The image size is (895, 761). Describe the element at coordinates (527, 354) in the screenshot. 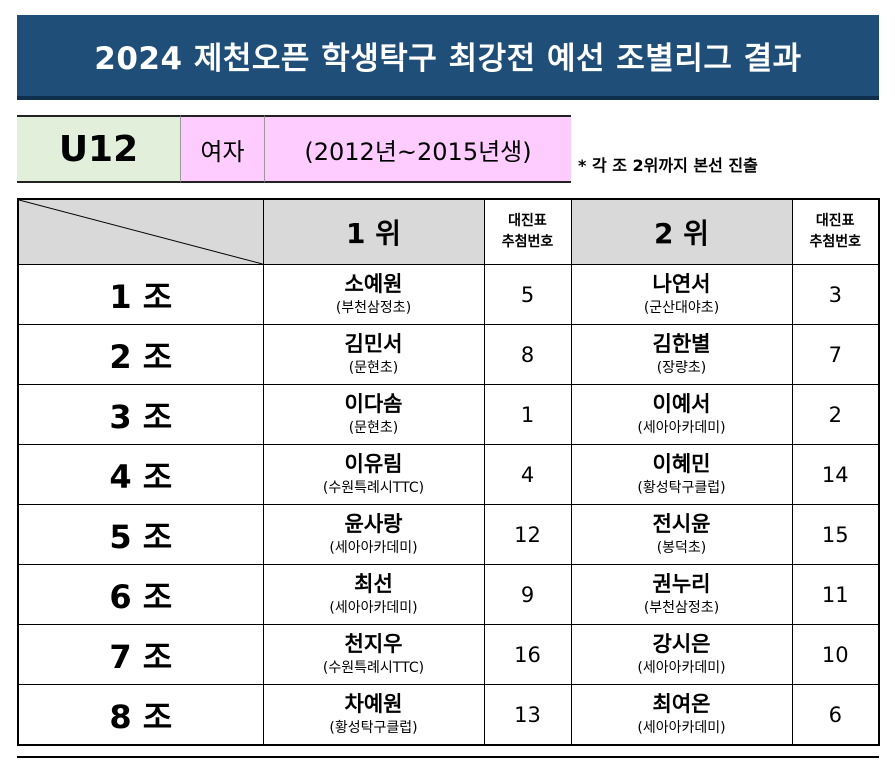

I see `draw-number: 8` at that location.